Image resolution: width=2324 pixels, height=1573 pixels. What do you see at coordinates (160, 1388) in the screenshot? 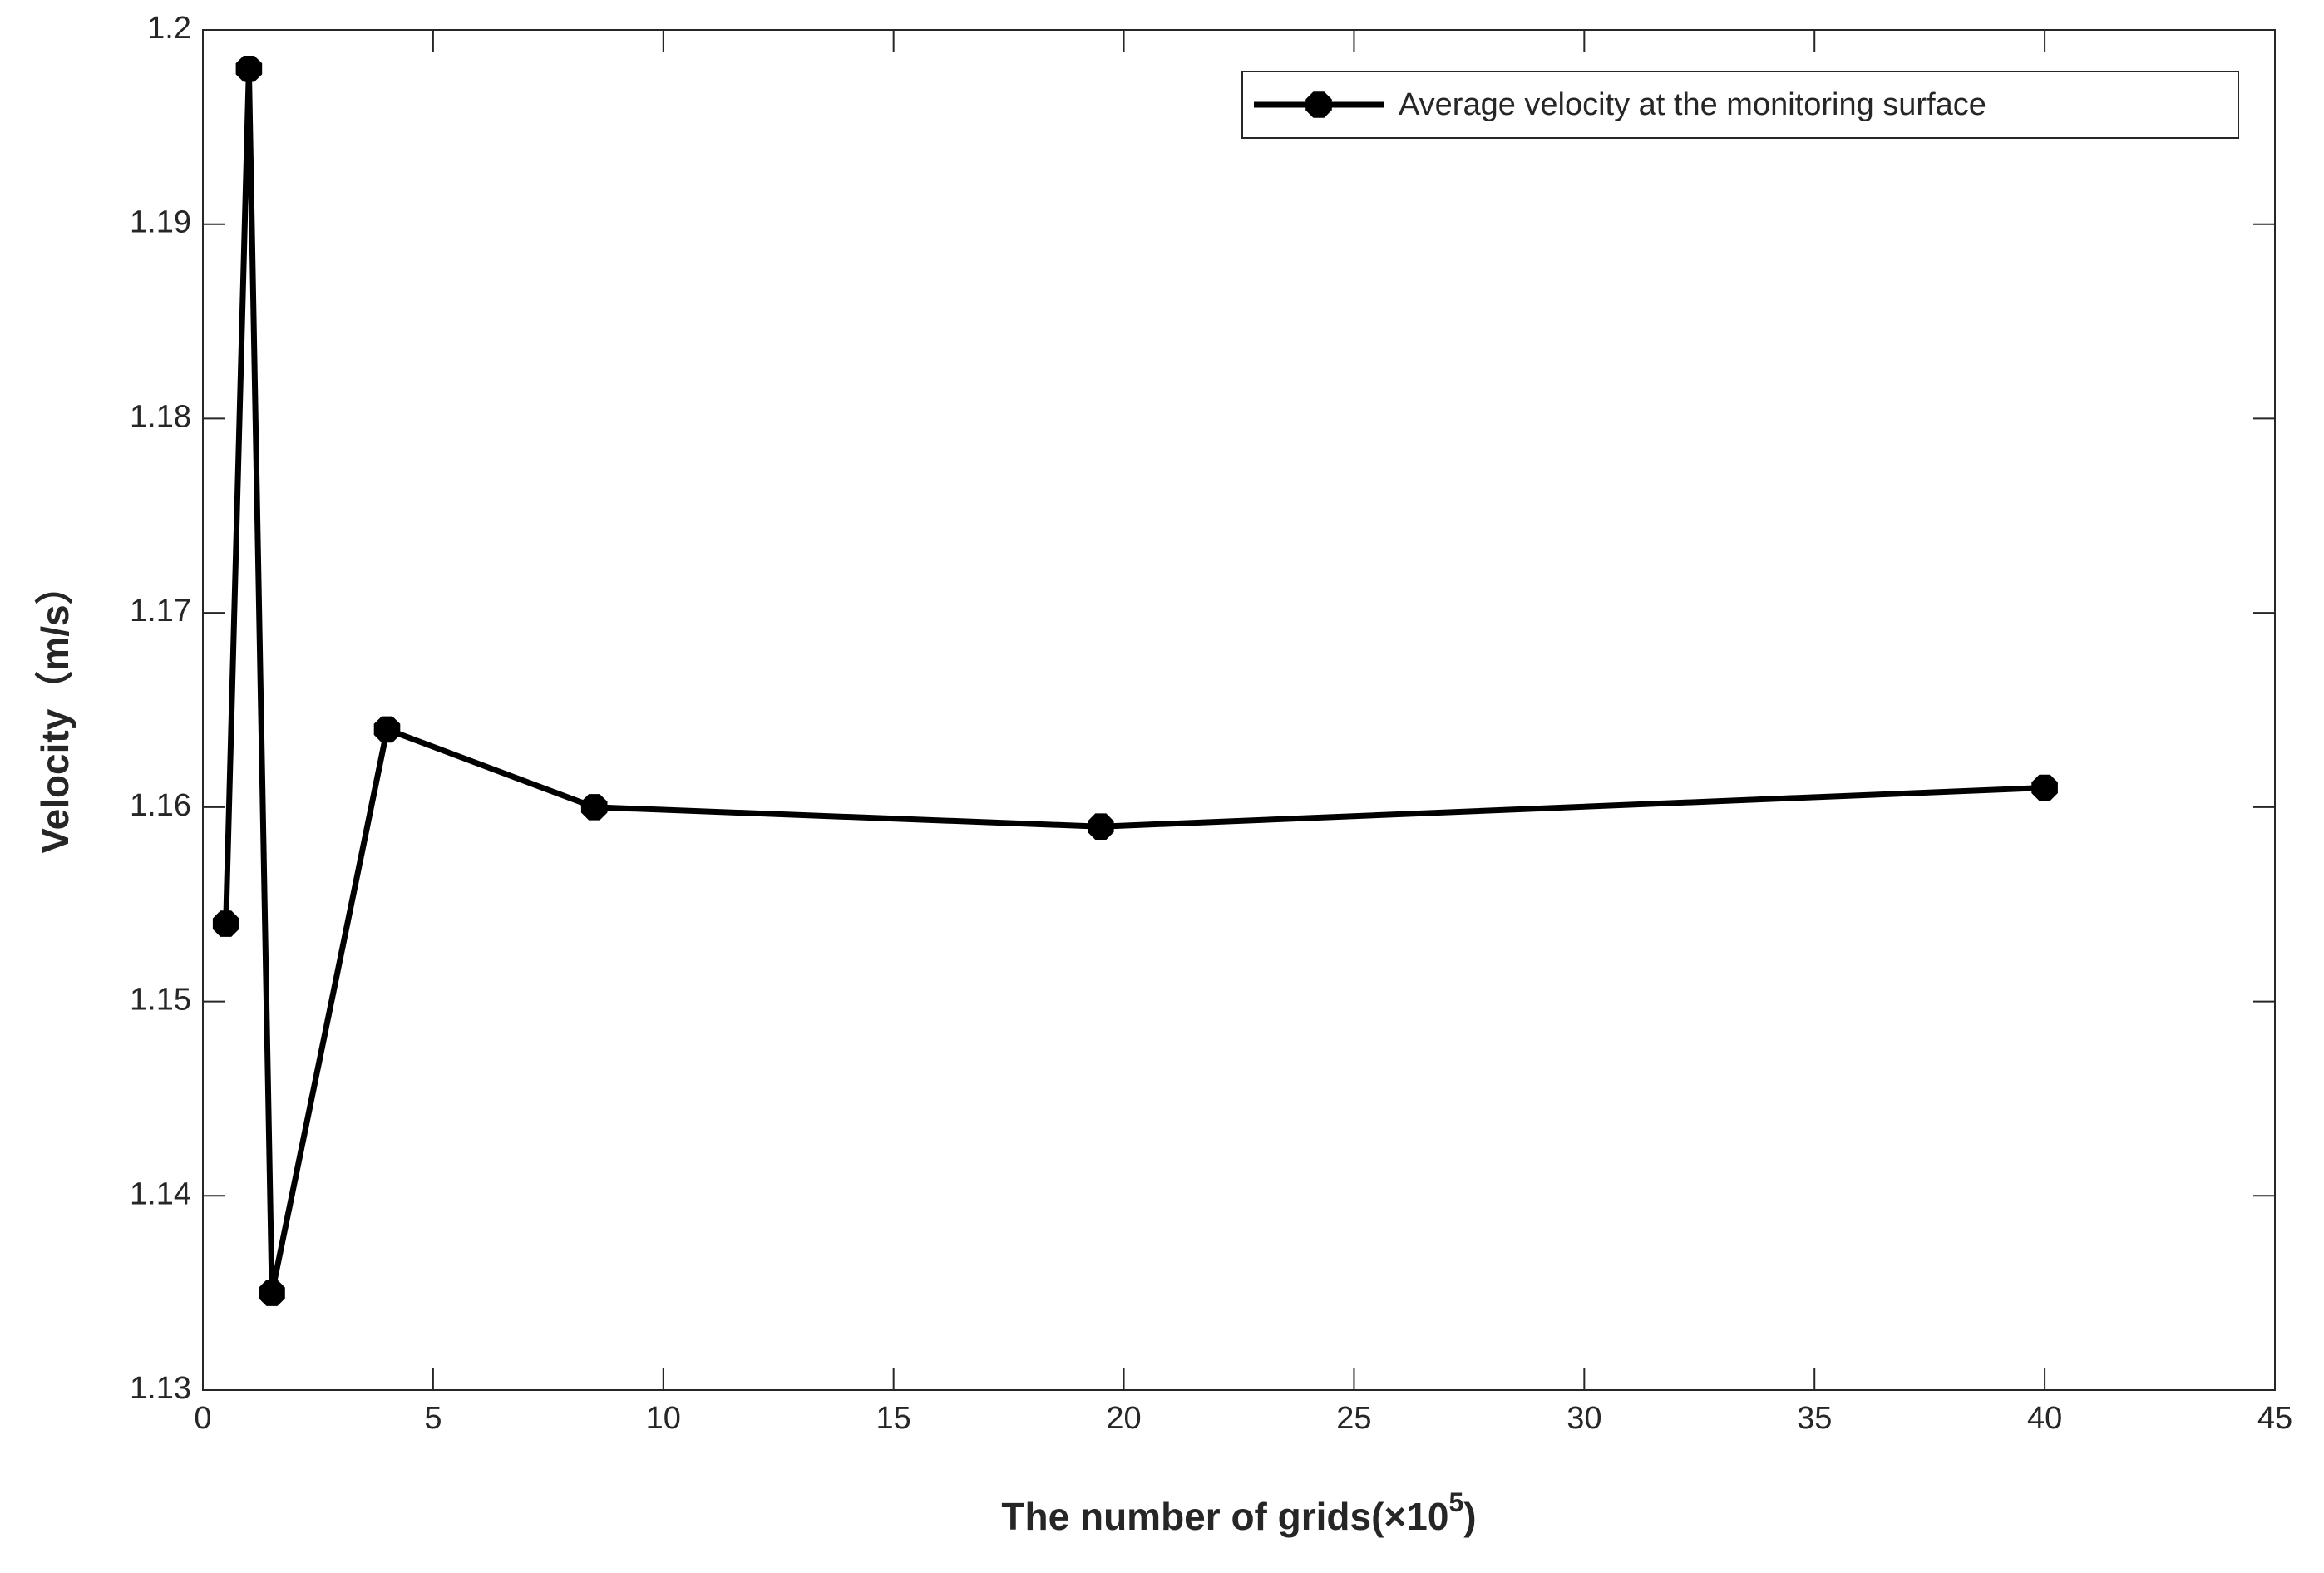
I see `y-tick-label: 1.13` at bounding box center [160, 1388].